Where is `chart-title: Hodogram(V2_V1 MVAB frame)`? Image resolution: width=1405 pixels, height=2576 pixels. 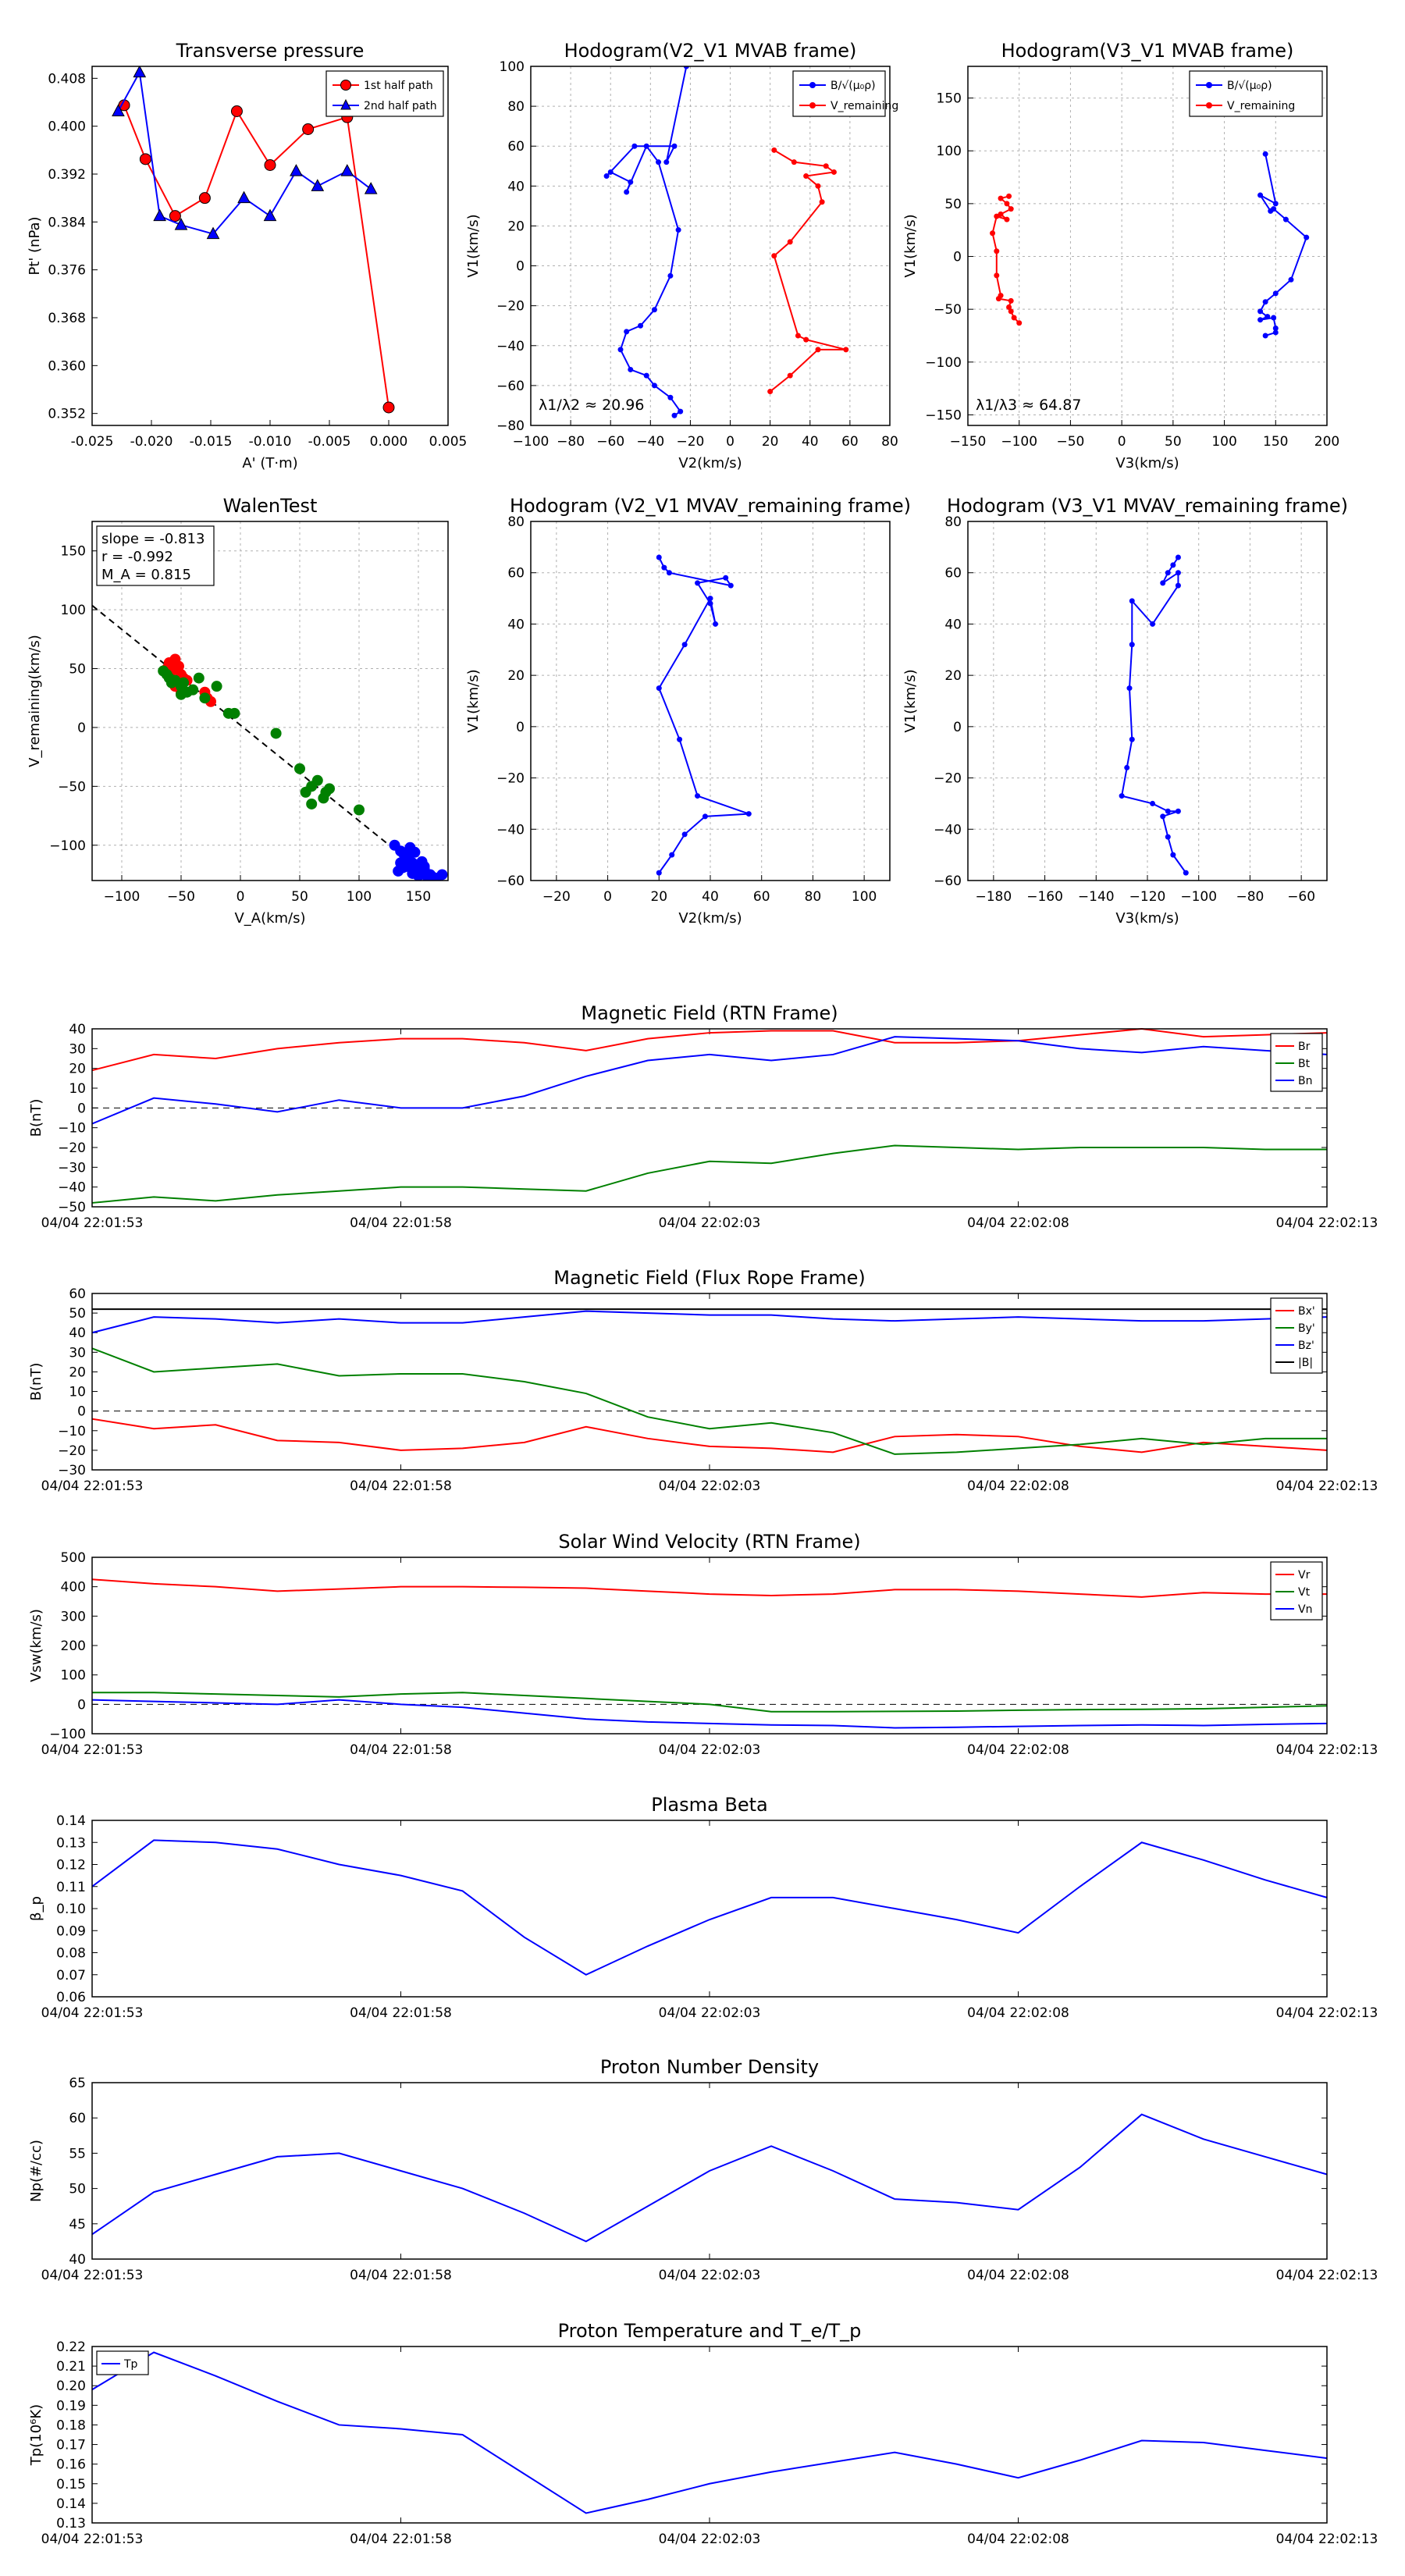
chart-title: Hodogram(V2_V1 MVAB frame) is located at coordinates (711, 51).